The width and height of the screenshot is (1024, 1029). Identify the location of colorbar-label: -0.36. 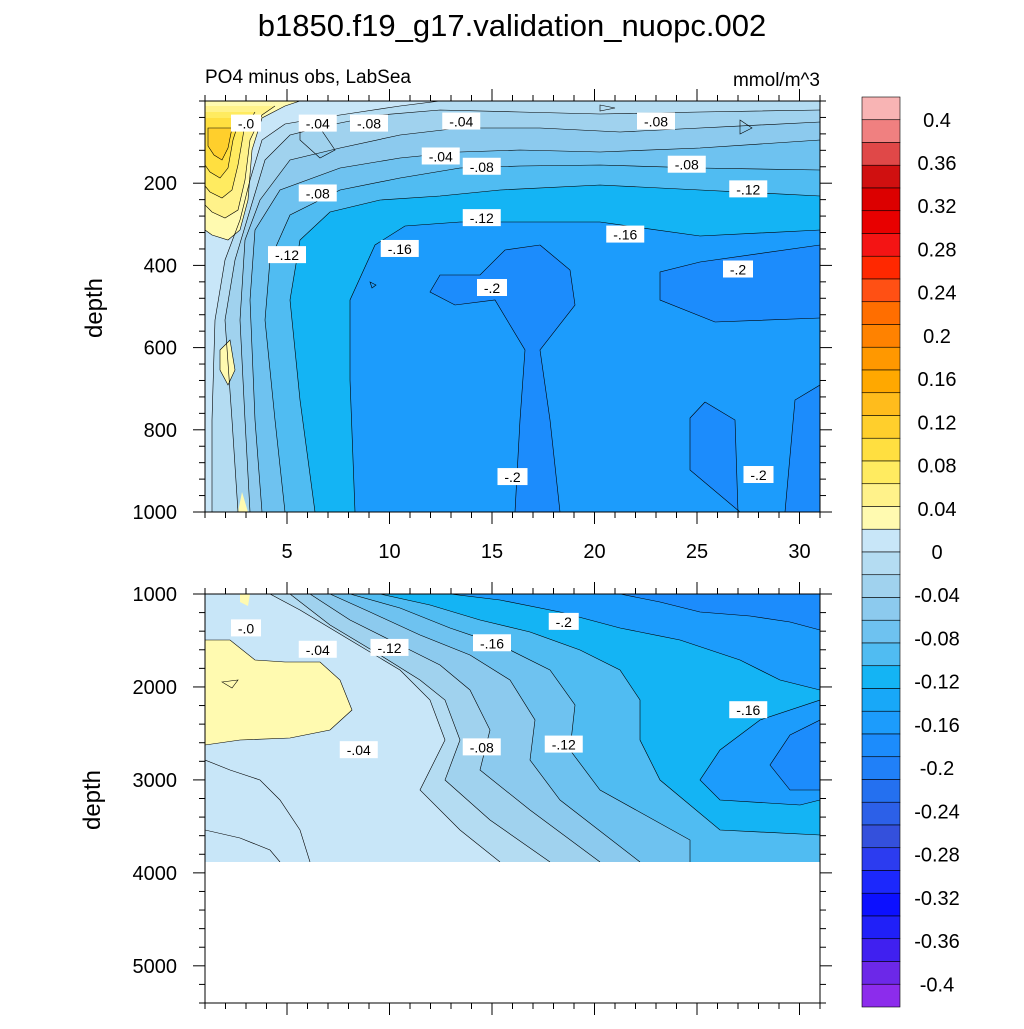
(937, 942).